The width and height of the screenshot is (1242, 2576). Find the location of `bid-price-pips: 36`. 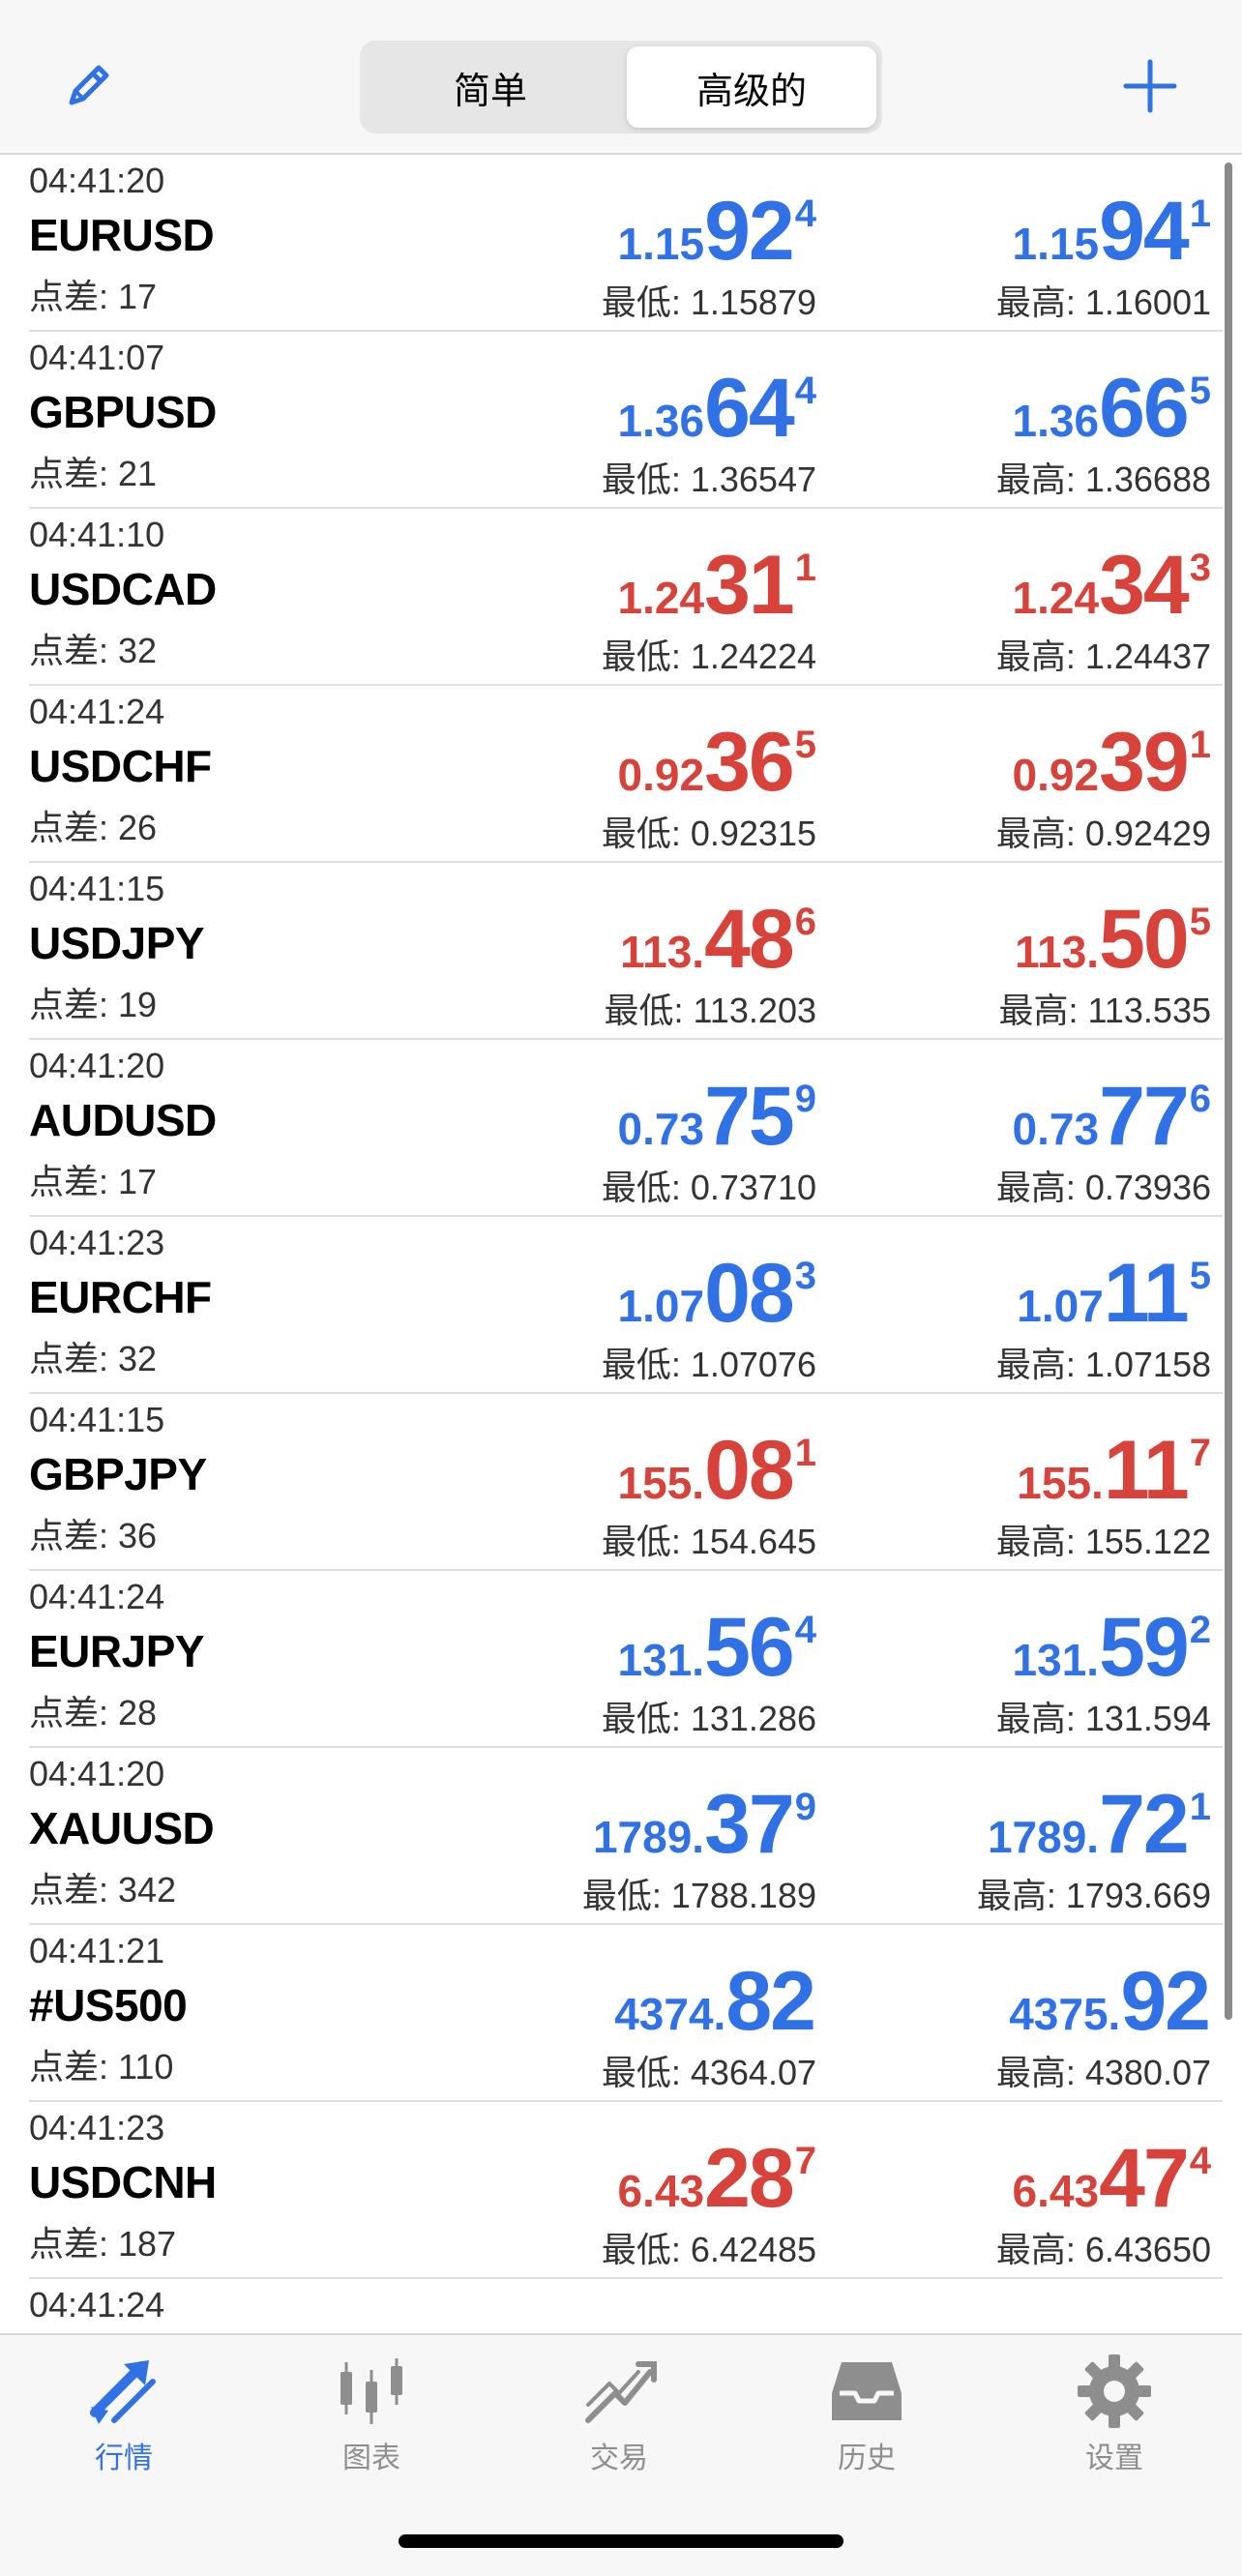

bid-price-pips: 36 is located at coordinates (749, 762).